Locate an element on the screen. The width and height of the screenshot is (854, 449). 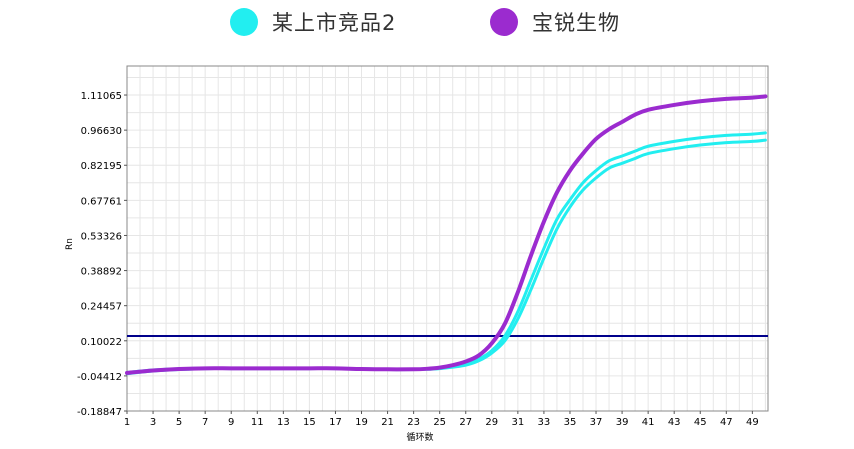
x-tick-label: 29 is located at coordinates (491, 422).